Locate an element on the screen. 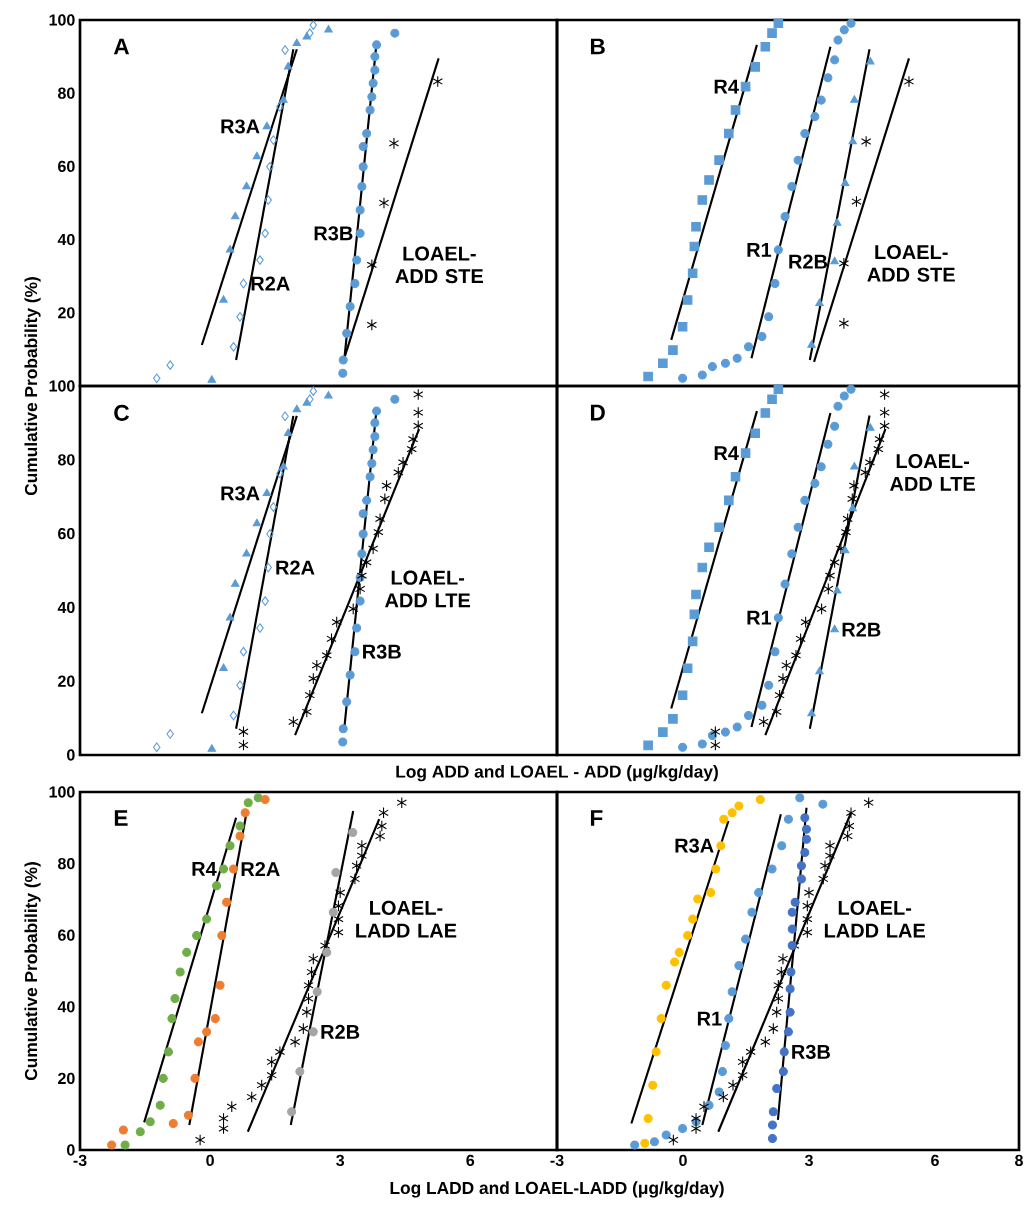 The width and height of the screenshot is (1028, 1213). text: F is located at coordinates (597, 818).